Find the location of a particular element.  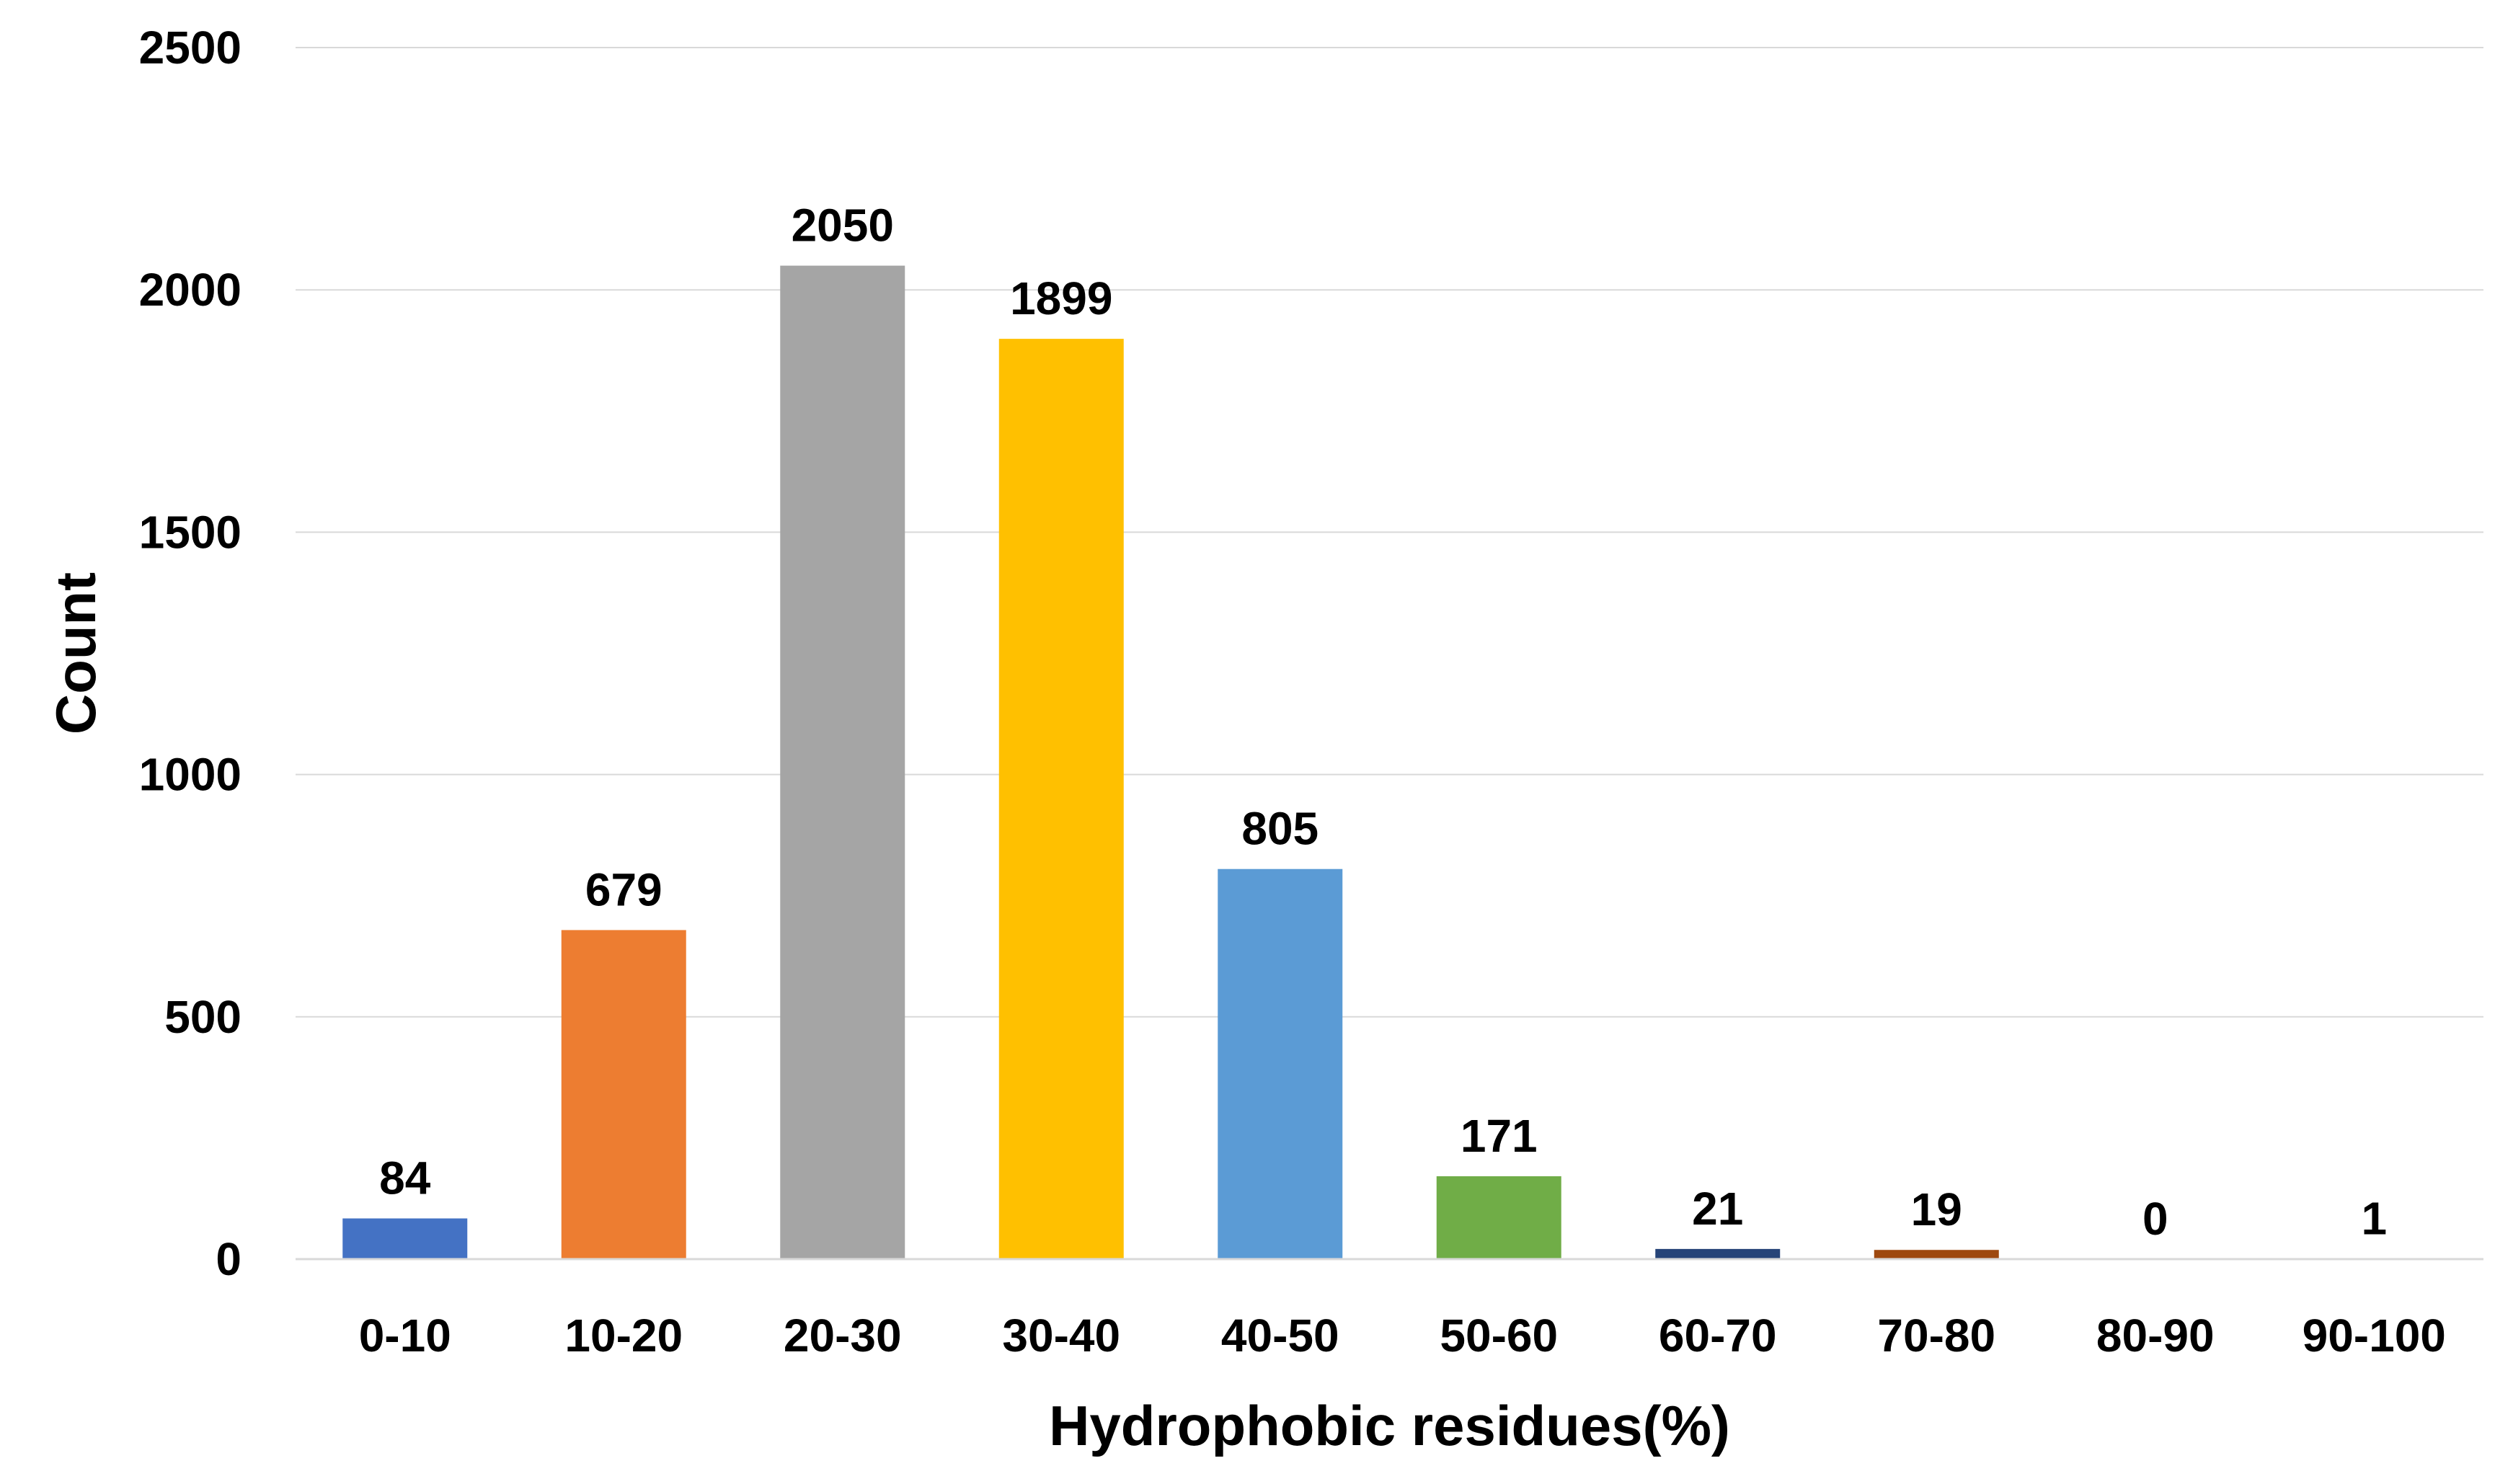

data-label-50-60: 171 is located at coordinates (1499, 1136).